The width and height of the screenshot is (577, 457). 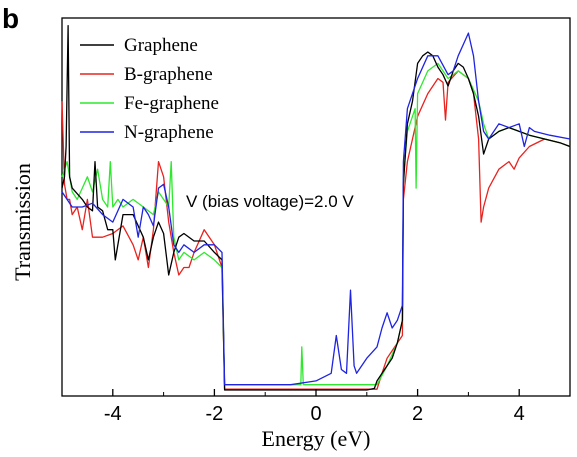 I want to click on ticks-layer: -4 -2 0 2 4, so click(x=316, y=407).